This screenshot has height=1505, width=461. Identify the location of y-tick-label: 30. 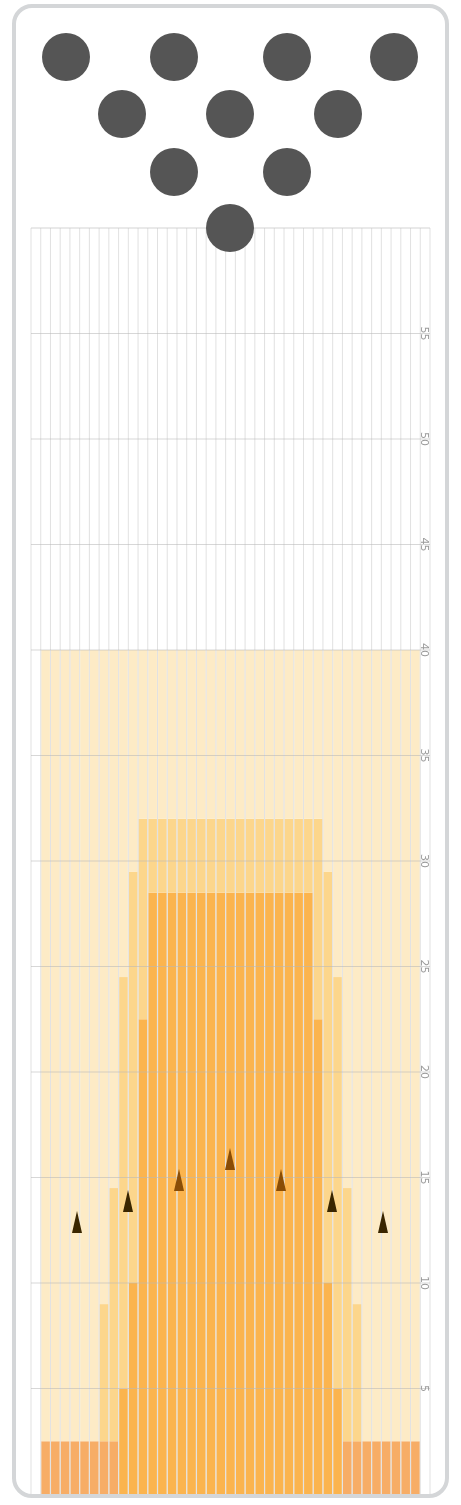
(424, 861).